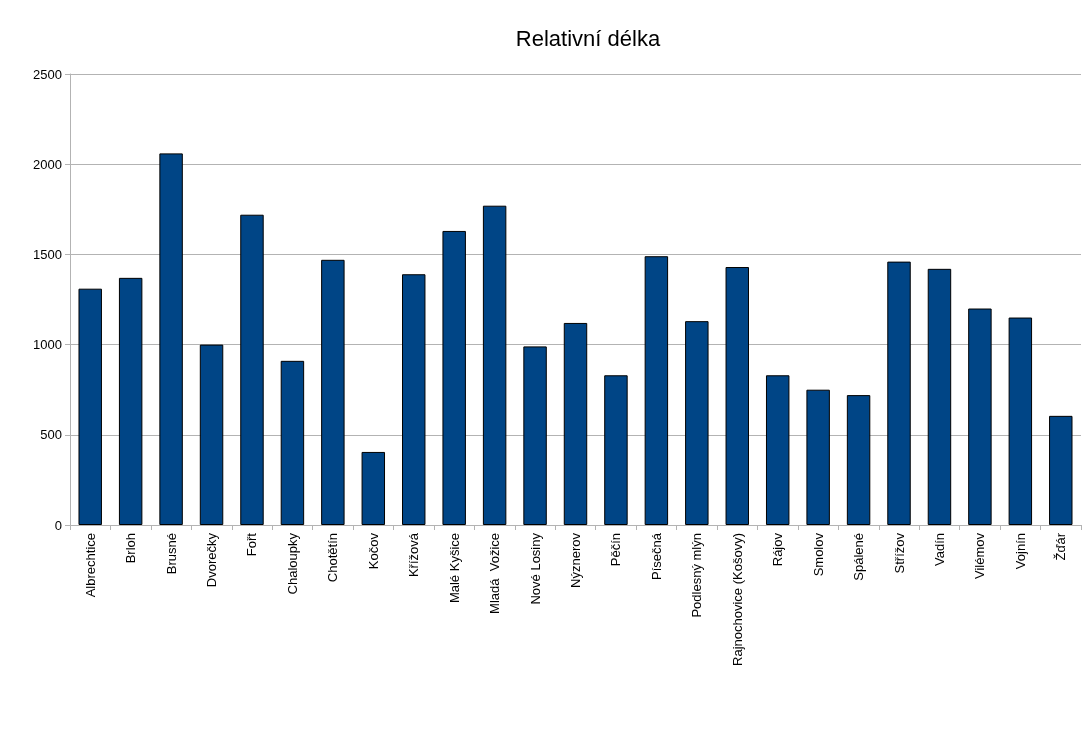 The image size is (1087, 743). Describe the element at coordinates (535, 568) in the screenshot. I see `x-tick-label: Nové Losiny` at that location.